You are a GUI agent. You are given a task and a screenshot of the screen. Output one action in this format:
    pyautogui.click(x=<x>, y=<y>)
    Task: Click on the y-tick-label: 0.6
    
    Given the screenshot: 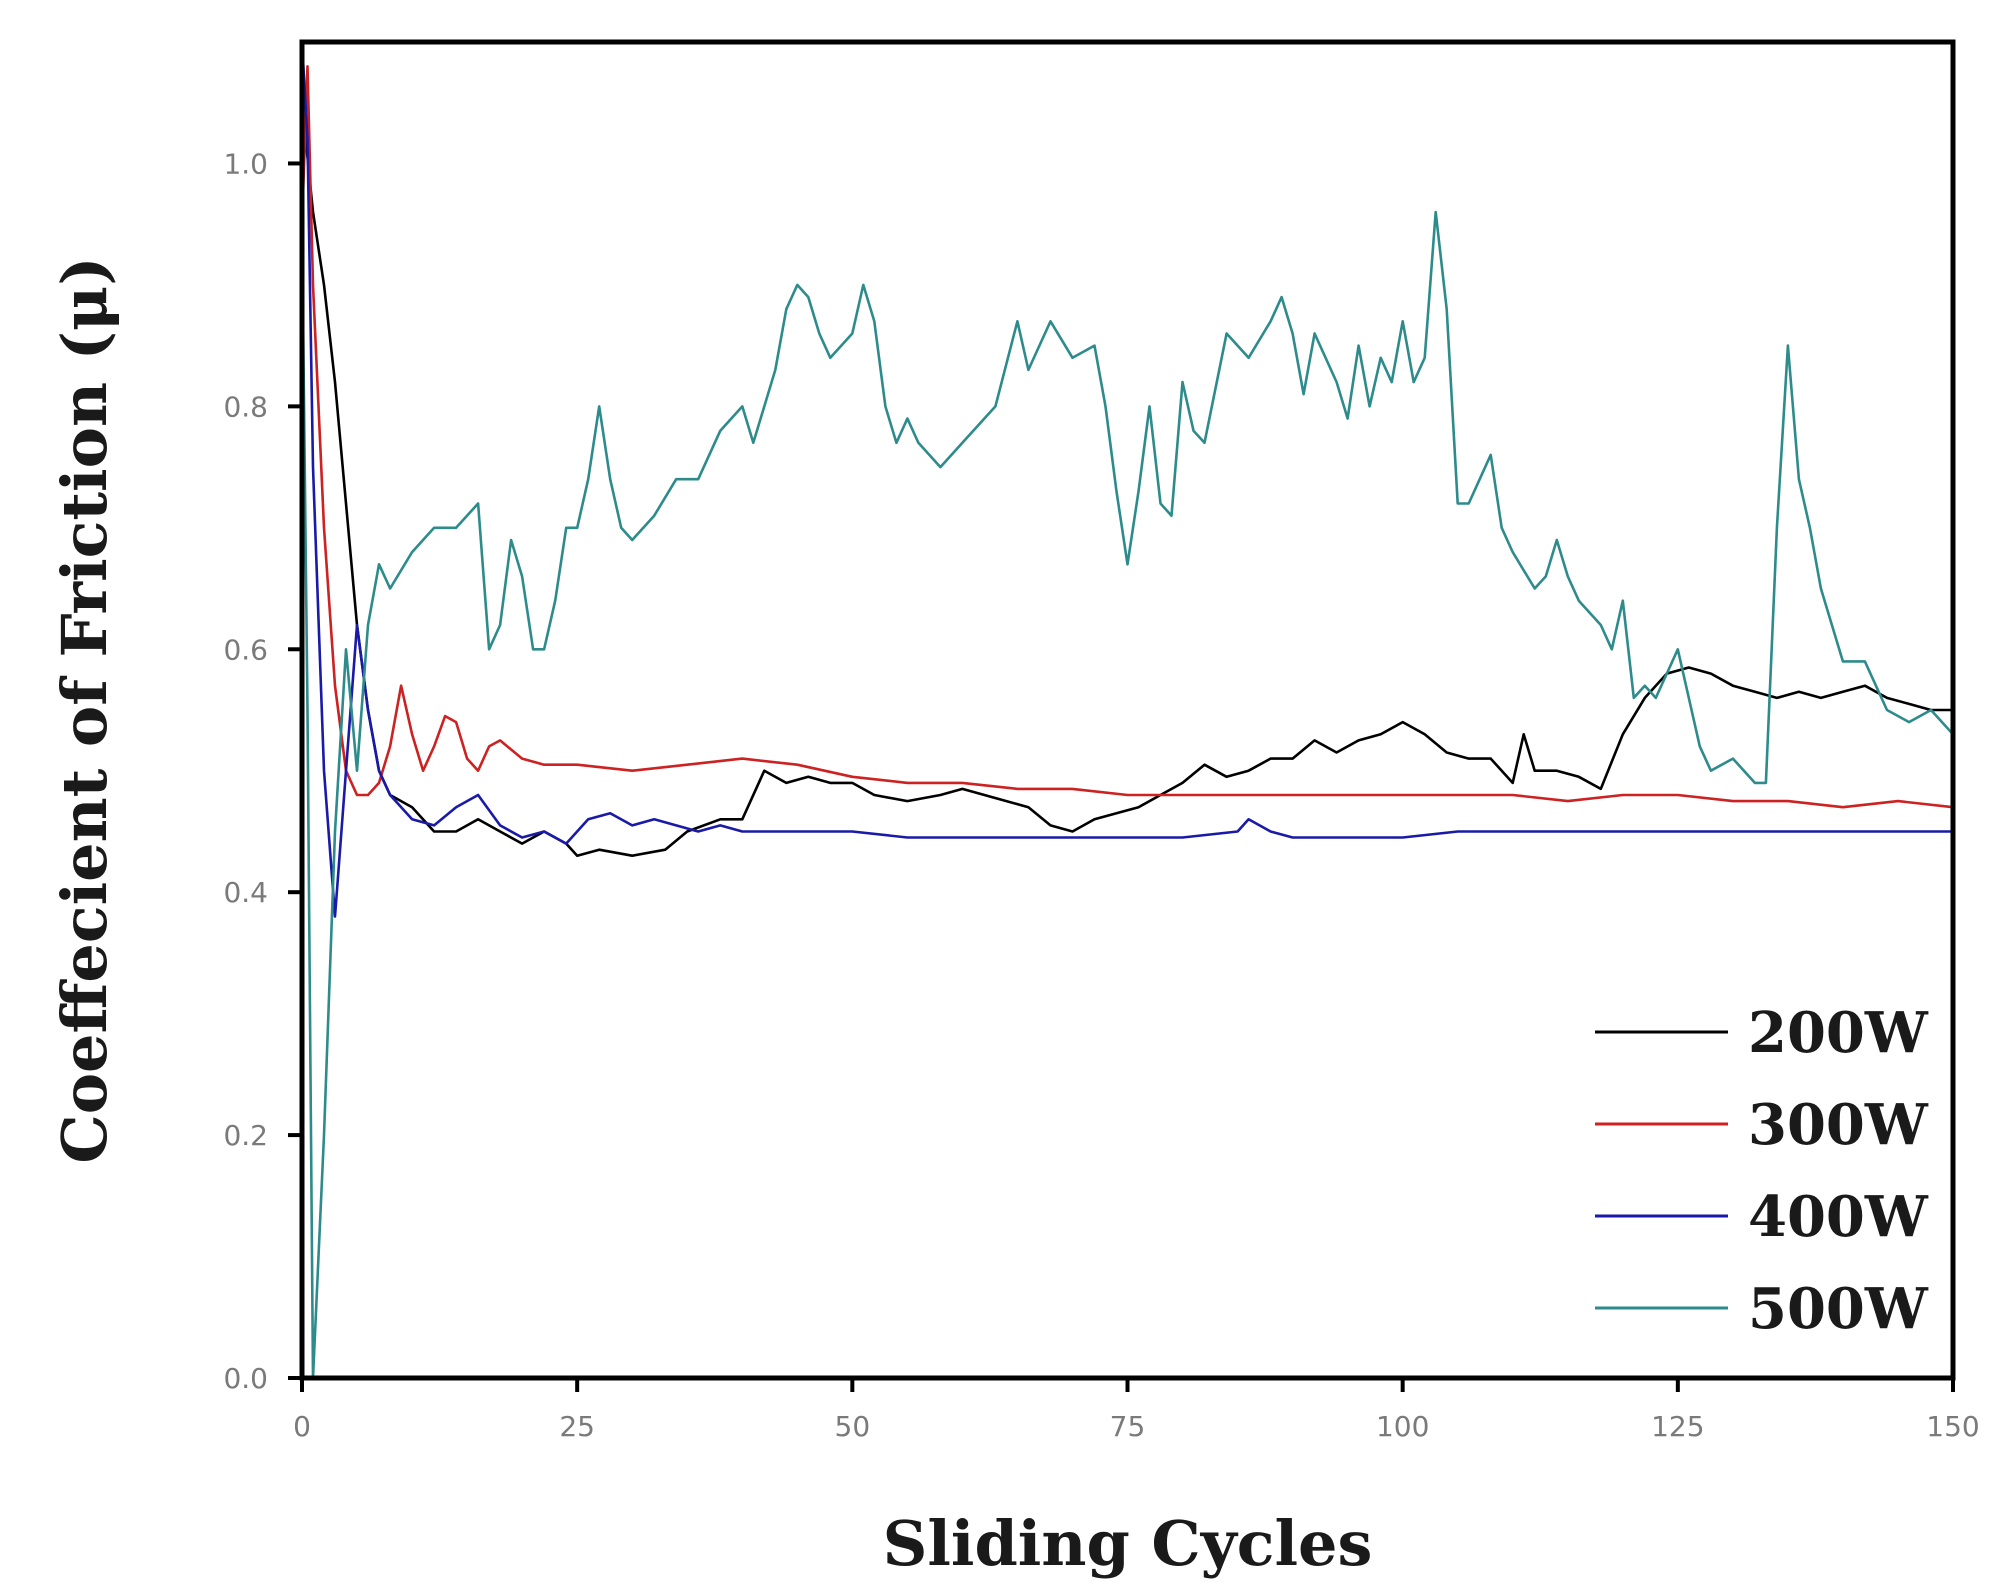 What is the action you would take?
    pyautogui.click(x=245, y=649)
    